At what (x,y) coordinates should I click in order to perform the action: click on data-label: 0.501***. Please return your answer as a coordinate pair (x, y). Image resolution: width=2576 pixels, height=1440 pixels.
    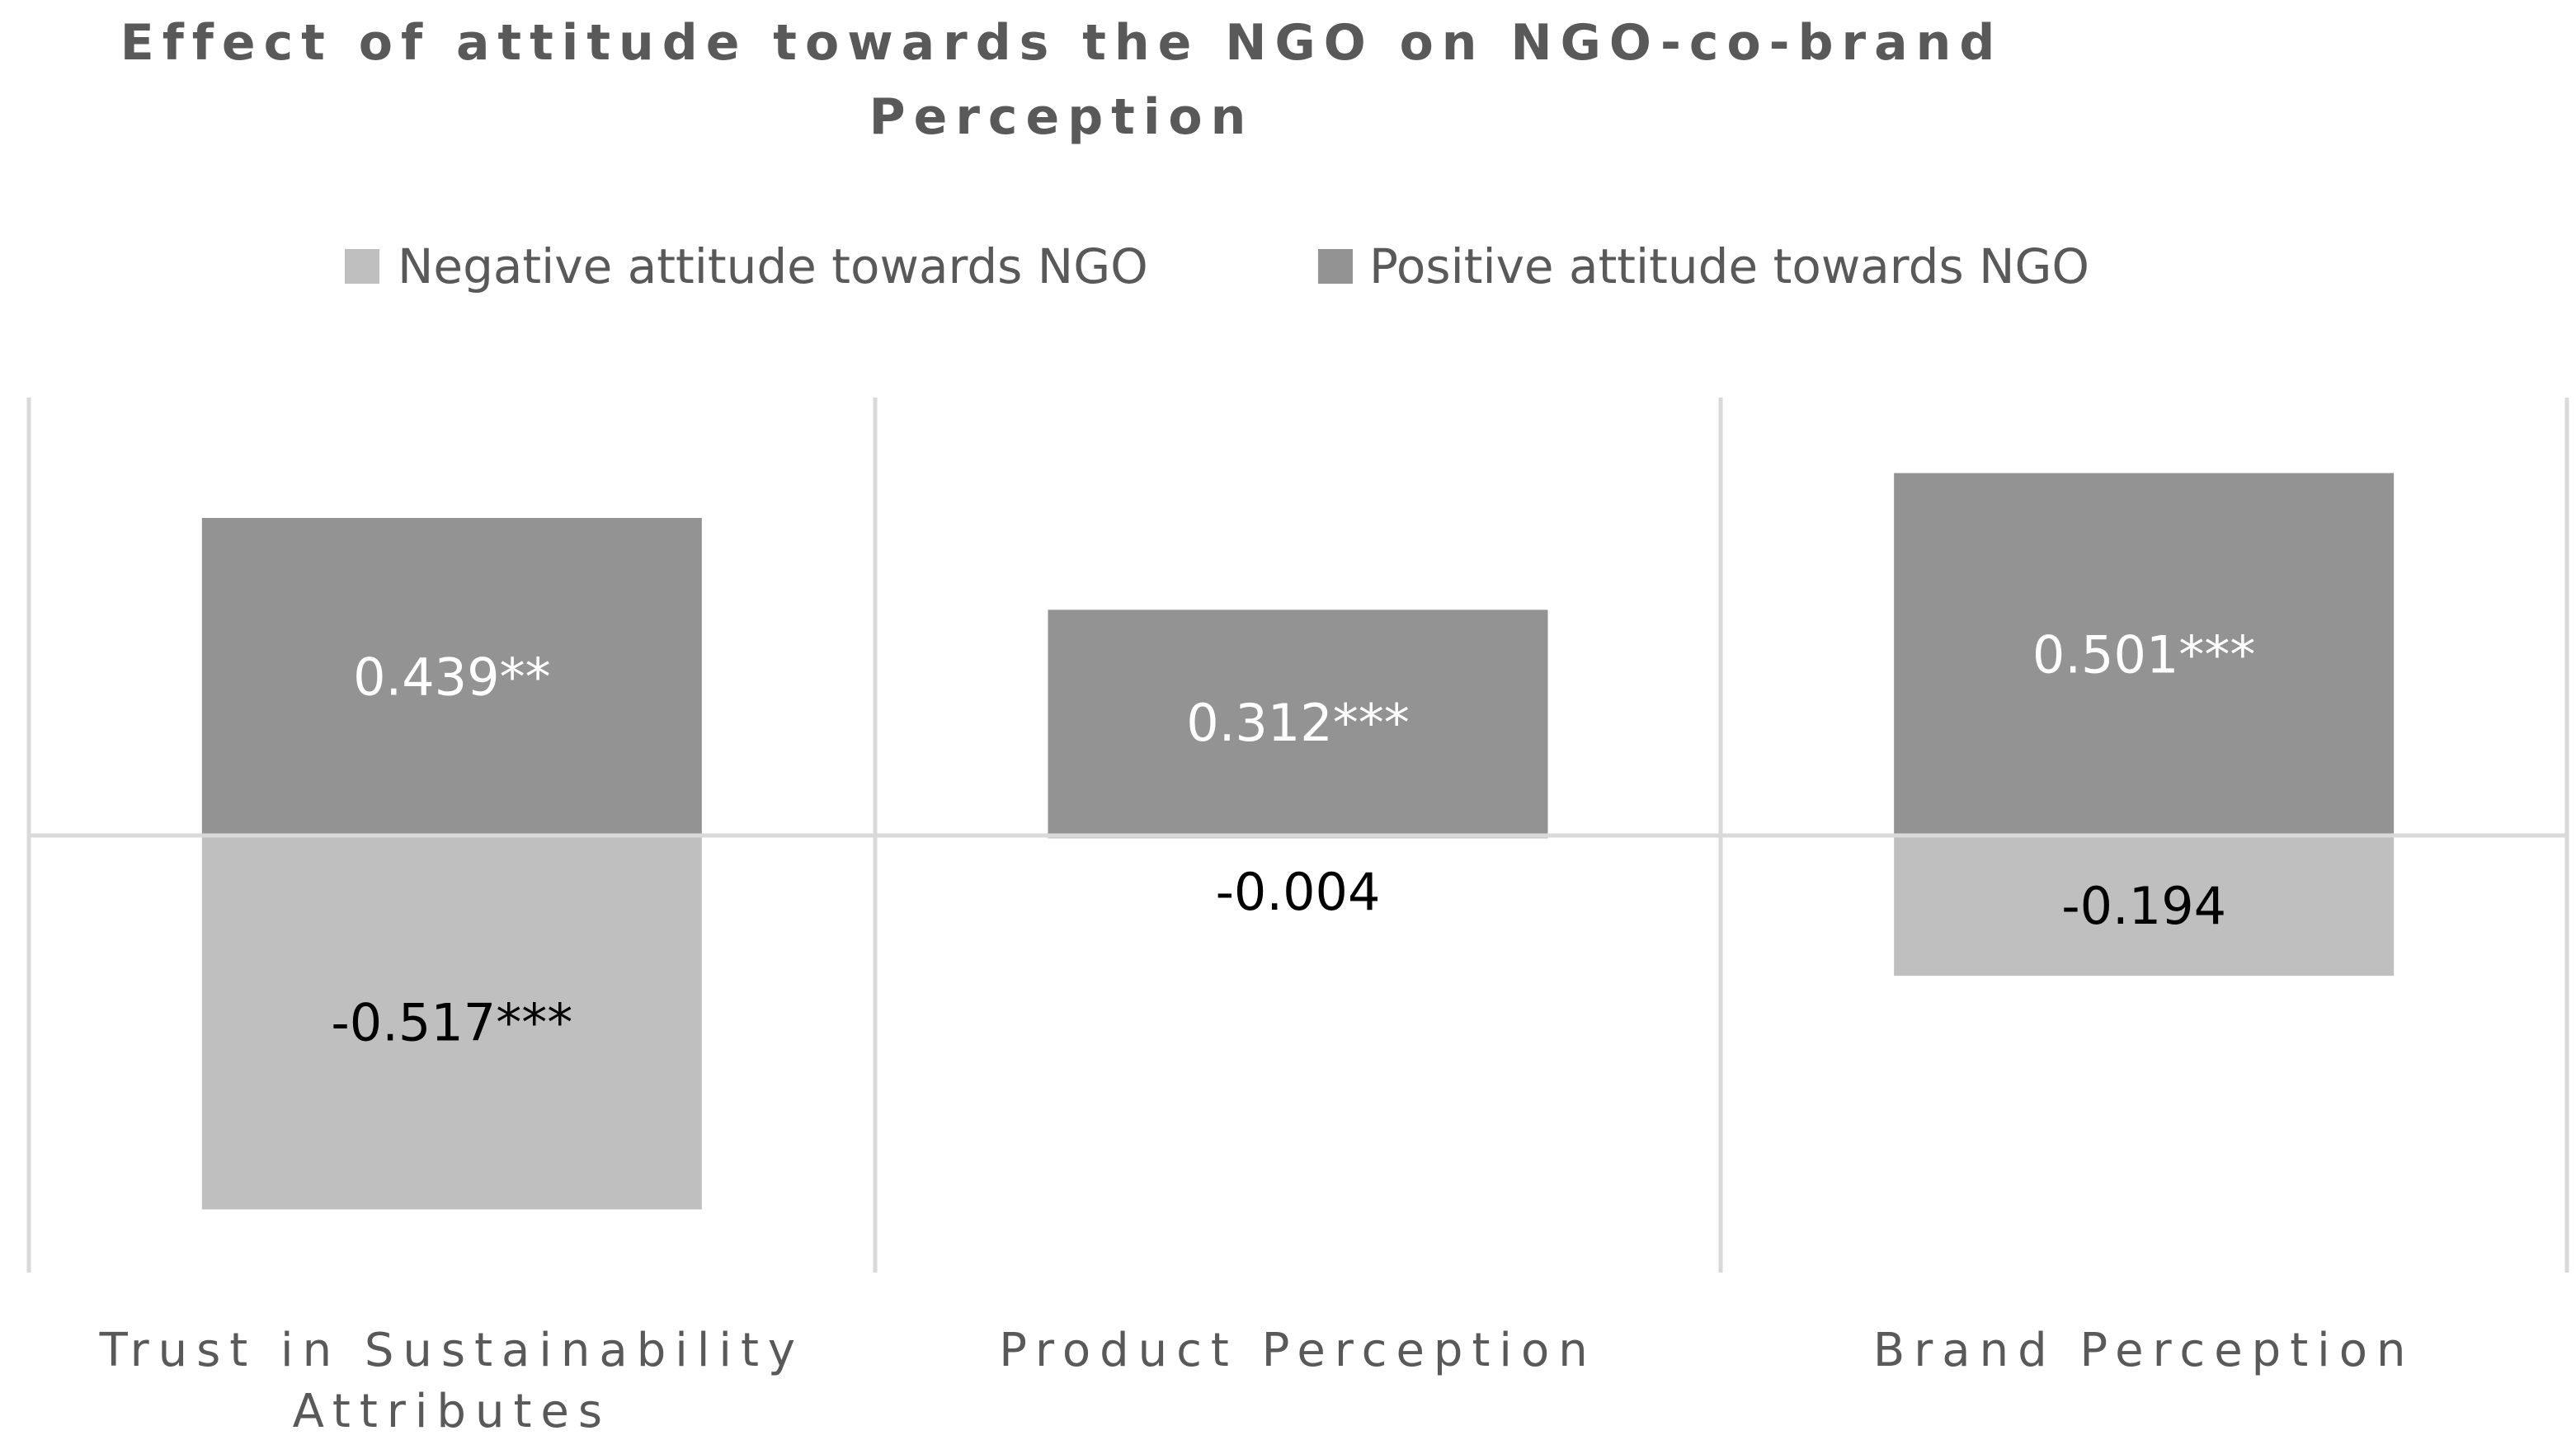
    Looking at the image, I should click on (2144, 654).